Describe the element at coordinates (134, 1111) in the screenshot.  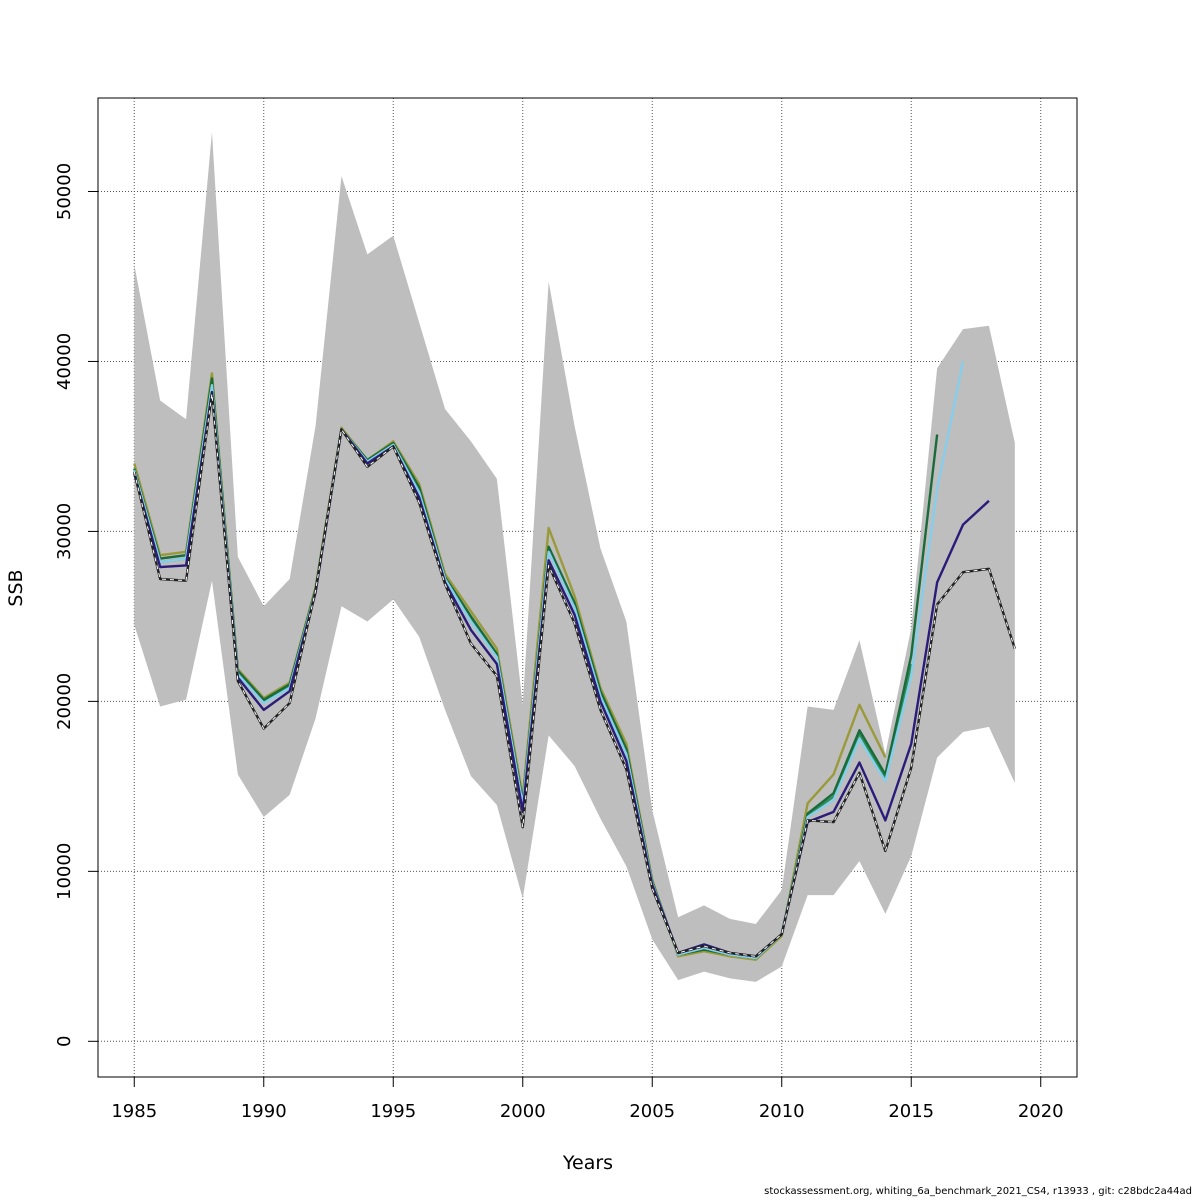
I see `x-tick-label: 1985` at that location.